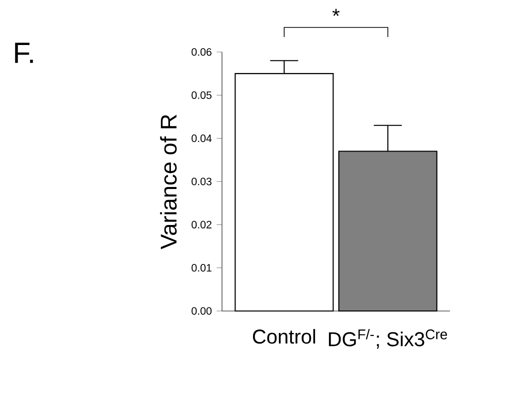 This screenshot has width=517, height=416. What do you see at coordinates (202, 224) in the screenshot?
I see `y-tick-label: 0.02` at bounding box center [202, 224].